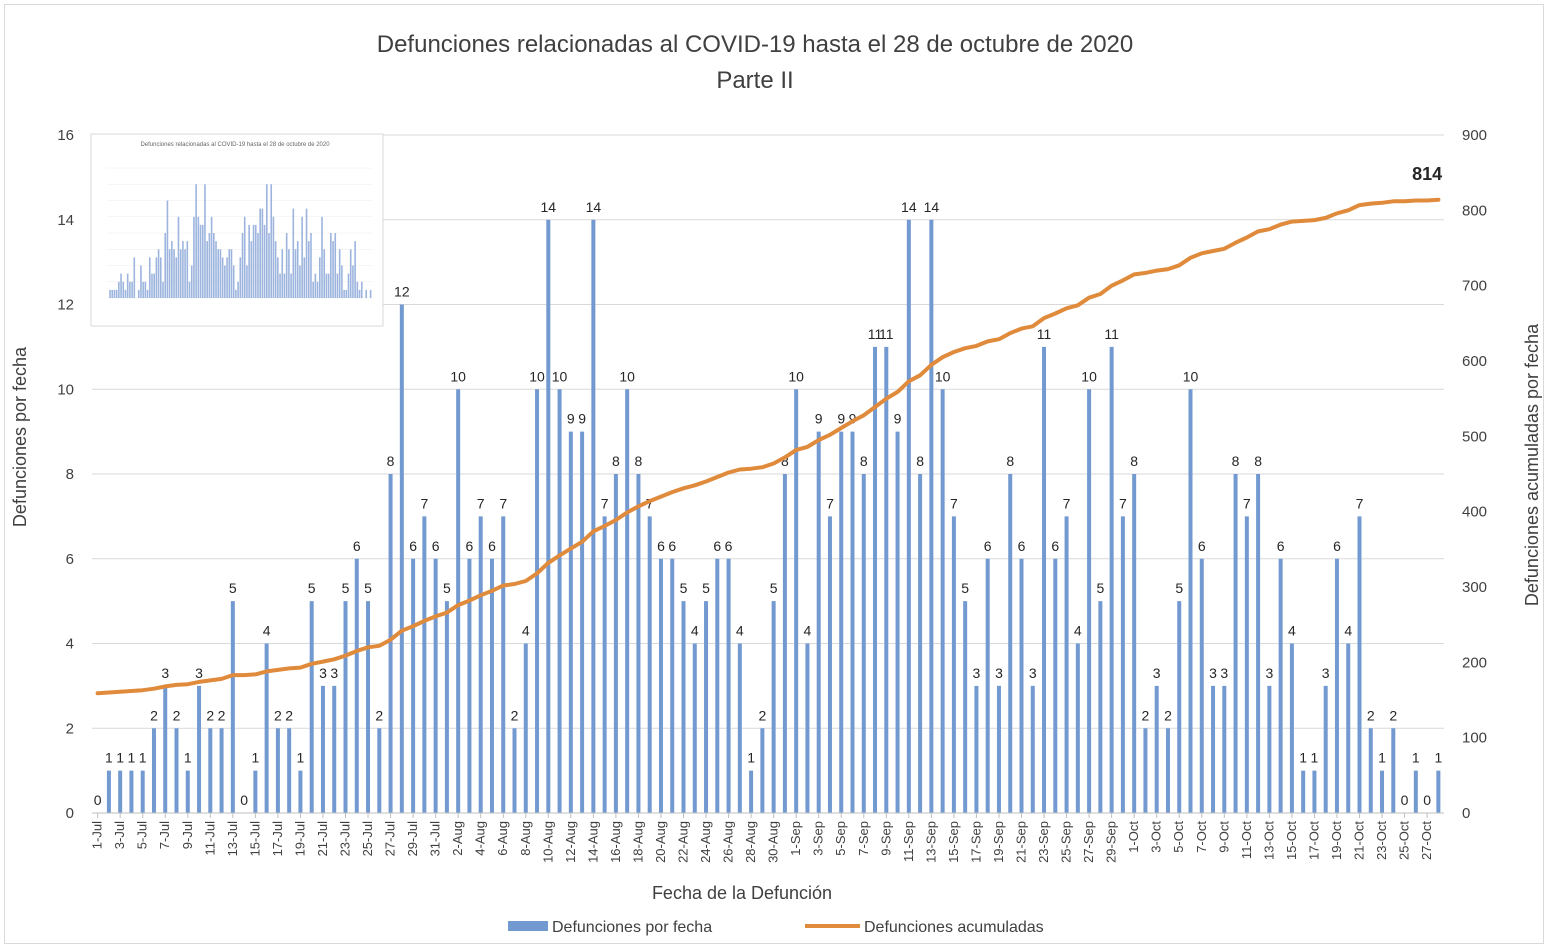  I want to click on x-tick-label: 1-Jul, so click(97, 835).